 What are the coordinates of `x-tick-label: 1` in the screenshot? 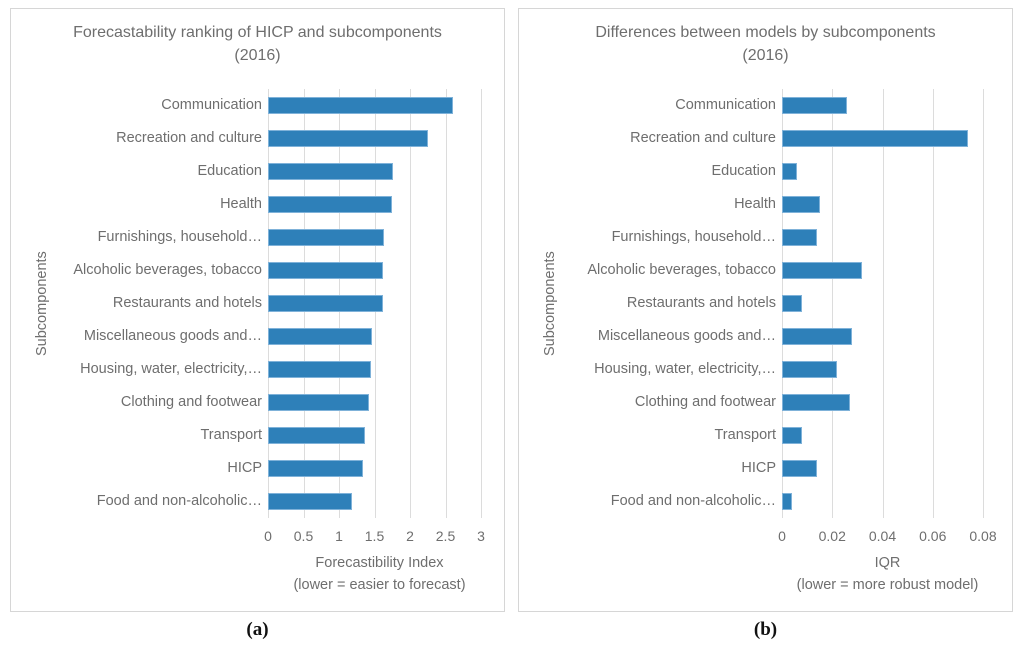 It's located at (339, 536).